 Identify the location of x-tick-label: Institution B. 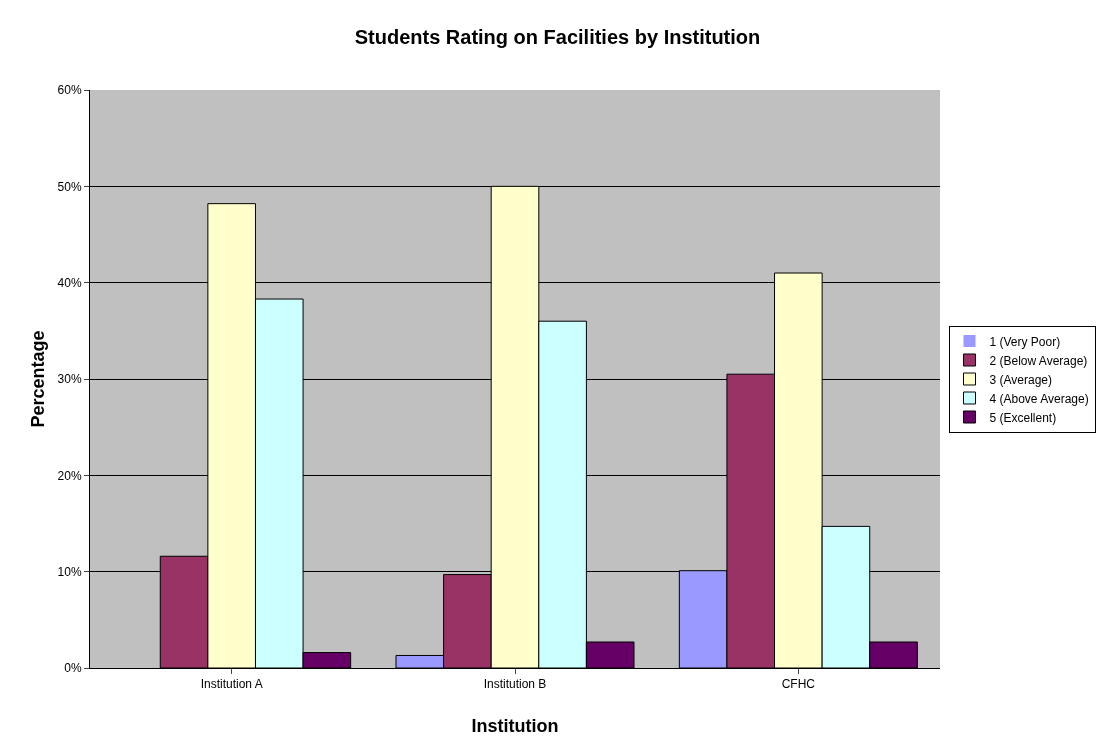
(515, 684).